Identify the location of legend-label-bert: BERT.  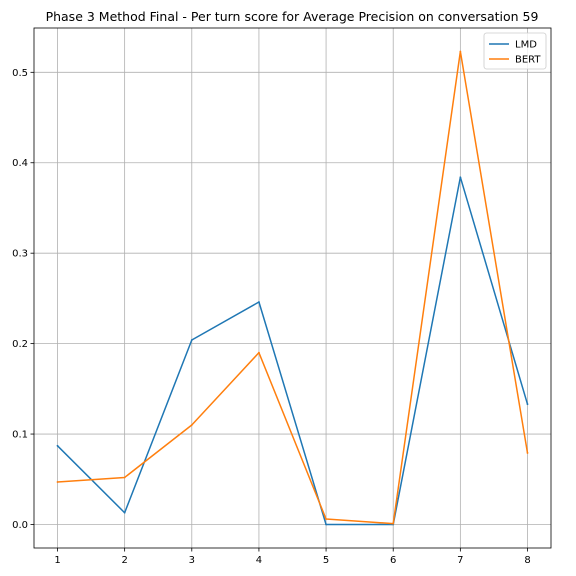
(528, 60).